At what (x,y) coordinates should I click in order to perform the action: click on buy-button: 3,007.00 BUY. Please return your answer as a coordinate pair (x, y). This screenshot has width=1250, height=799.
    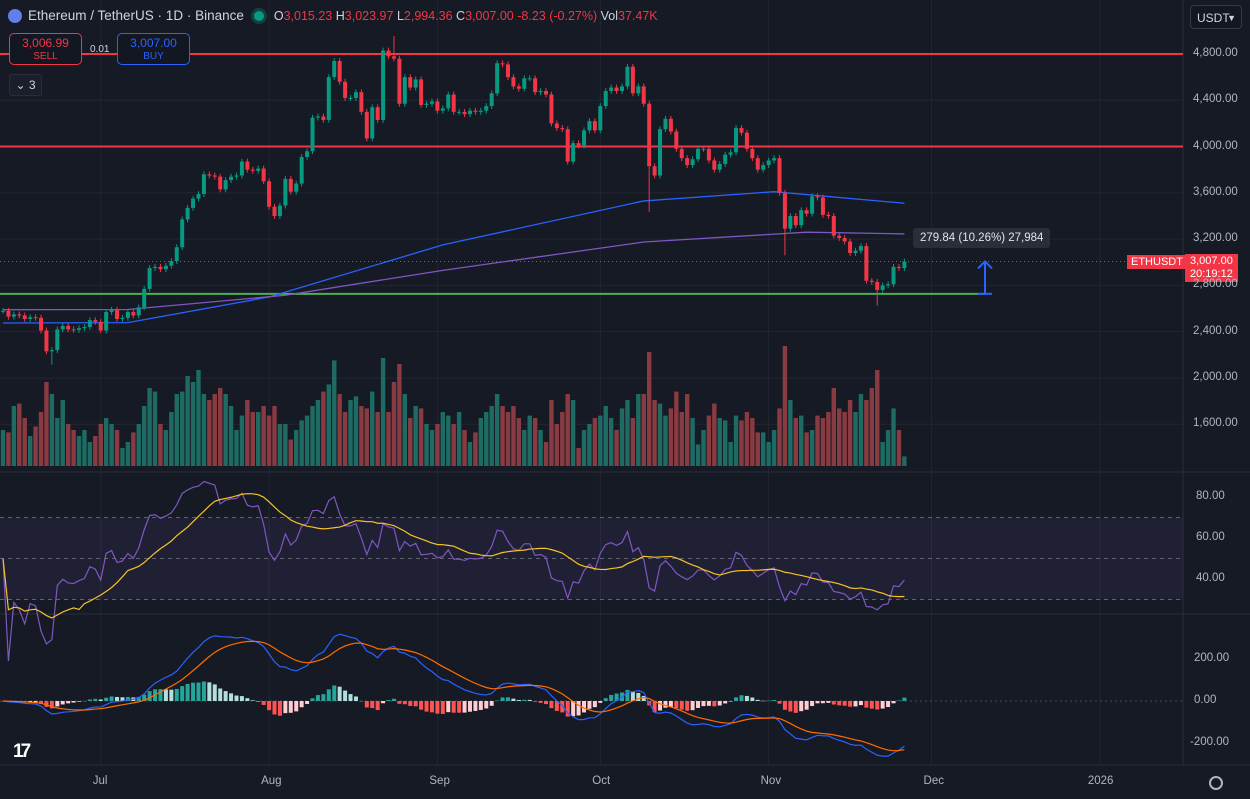
    Looking at the image, I should click on (153, 49).